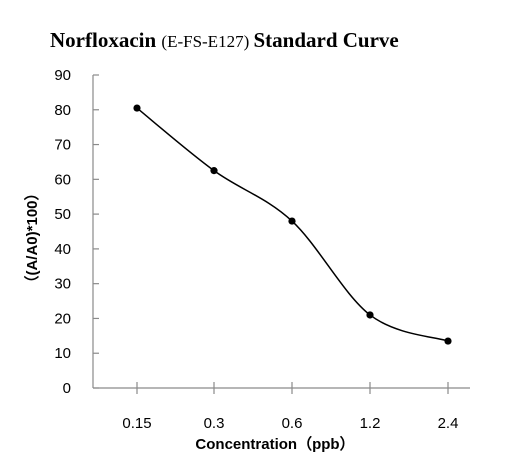 The width and height of the screenshot is (529, 469). What do you see at coordinates (448, 423) in the screenshot?
I see `x-tick-label-4: 2.4` at bounding box center [448, 423].